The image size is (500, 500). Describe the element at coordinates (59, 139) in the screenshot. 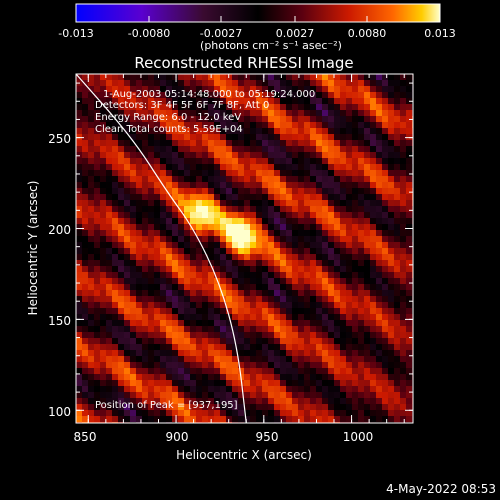

I see `y-tick-label: 250` at that location.